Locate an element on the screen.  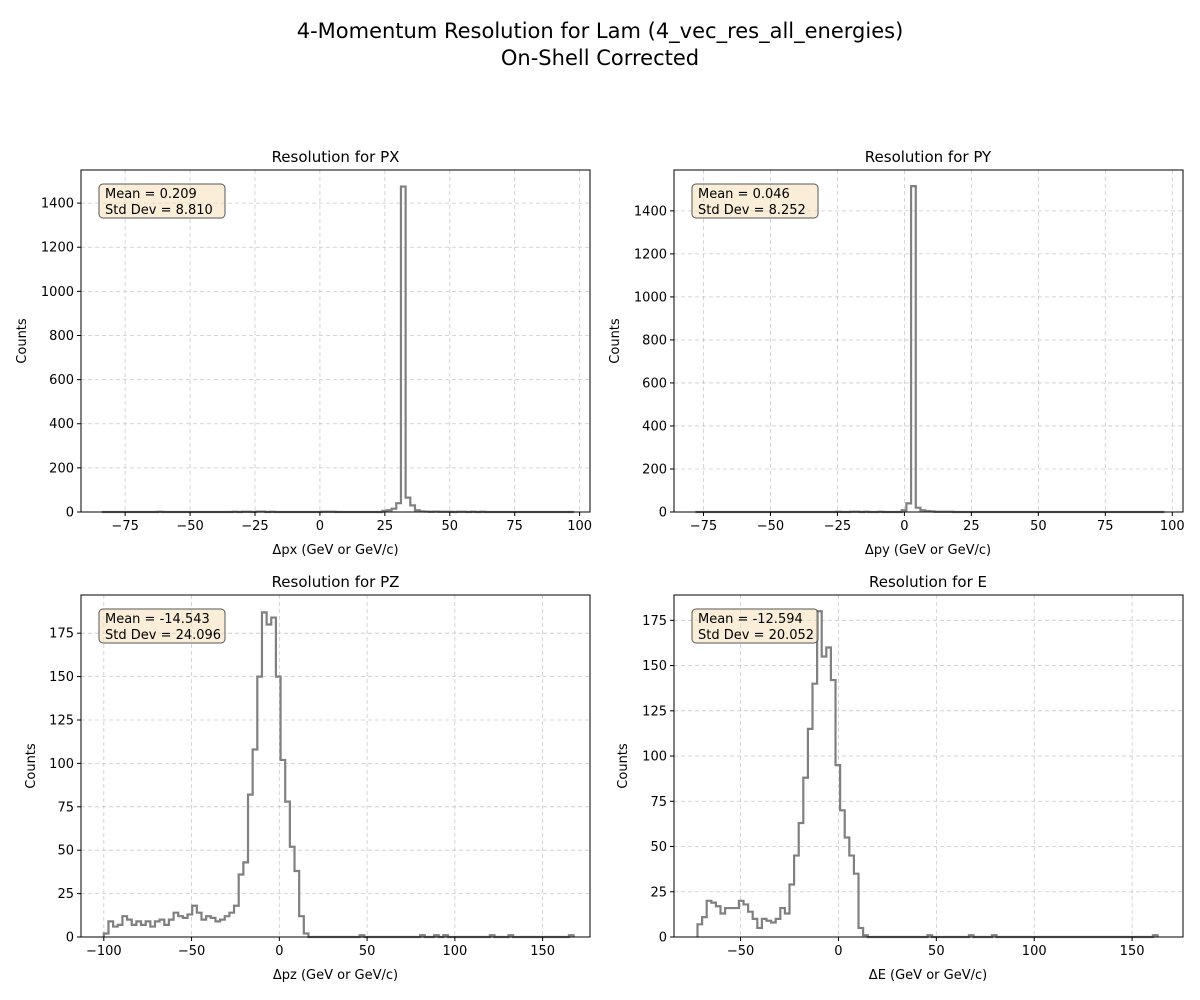
panel-title: Resolution for E is located at coordinates (928, 582).